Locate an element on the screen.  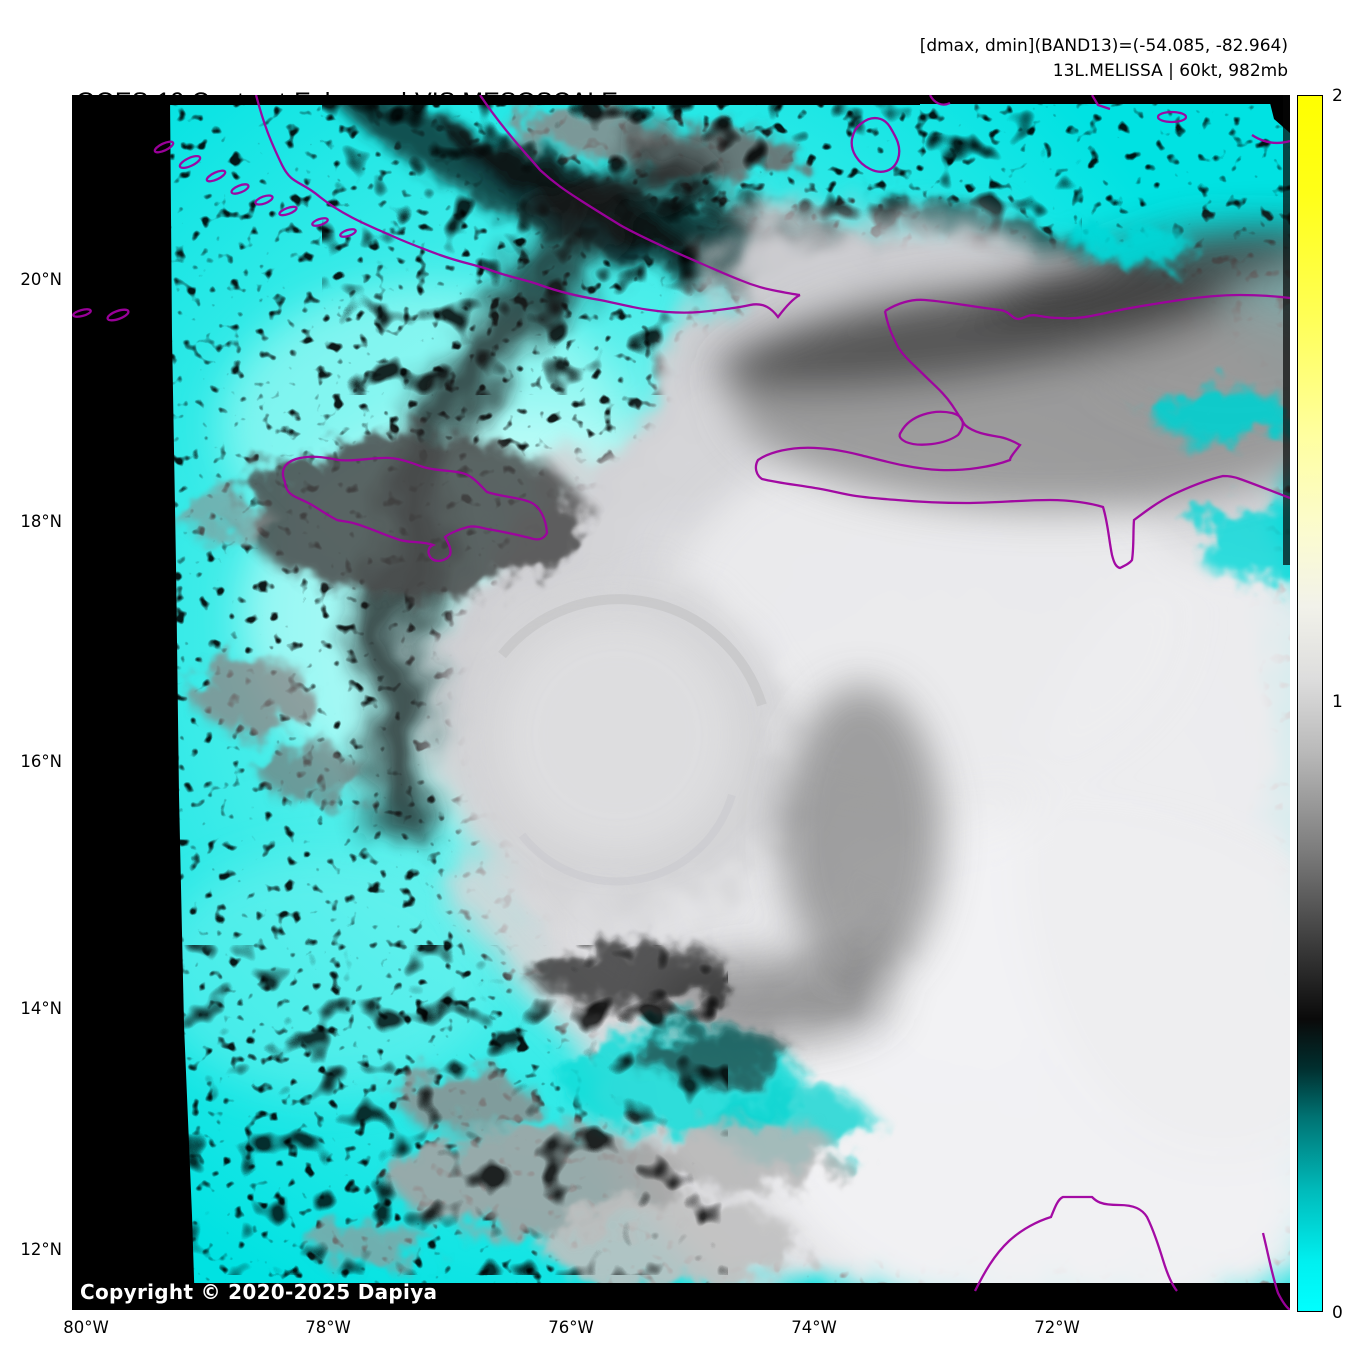
coastline-jamaica is located at coordinates (415, 508).